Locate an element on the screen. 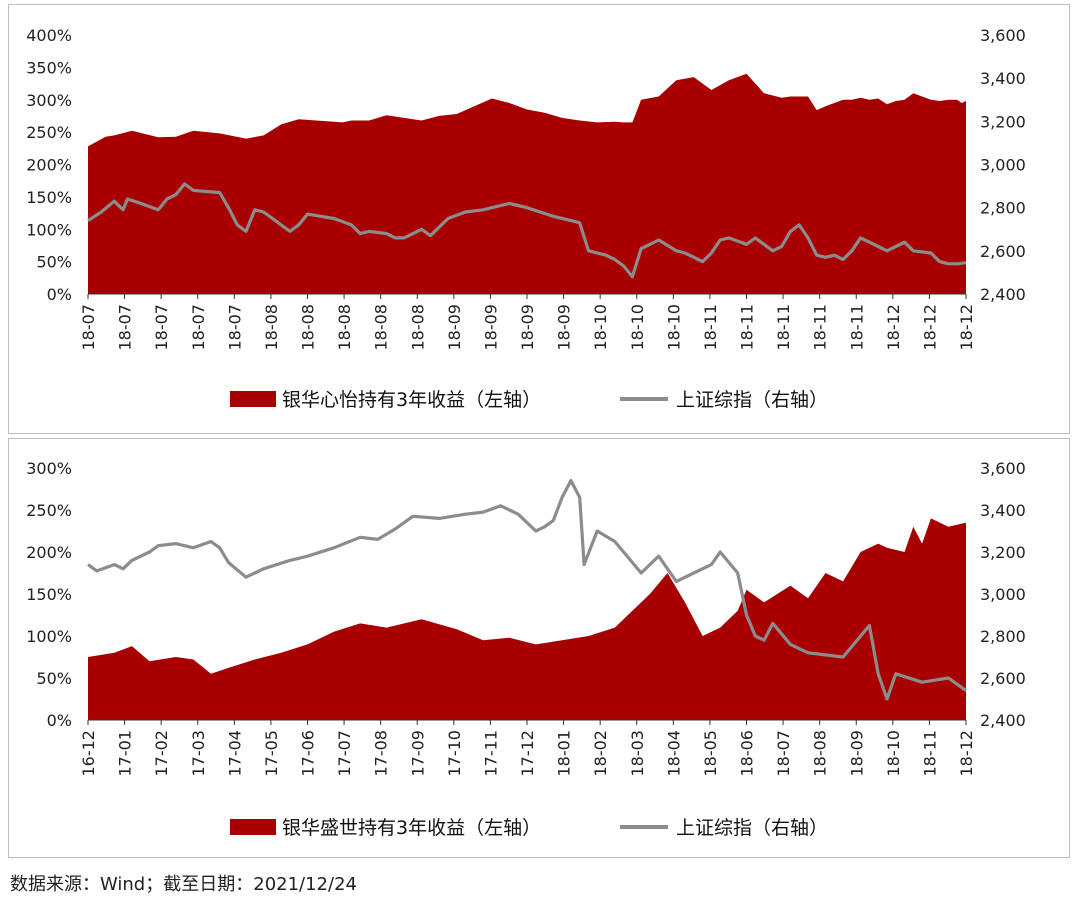  legend-area-label: 银华心怡持有3年收益（左轴） is located at coordinates (411, 400).